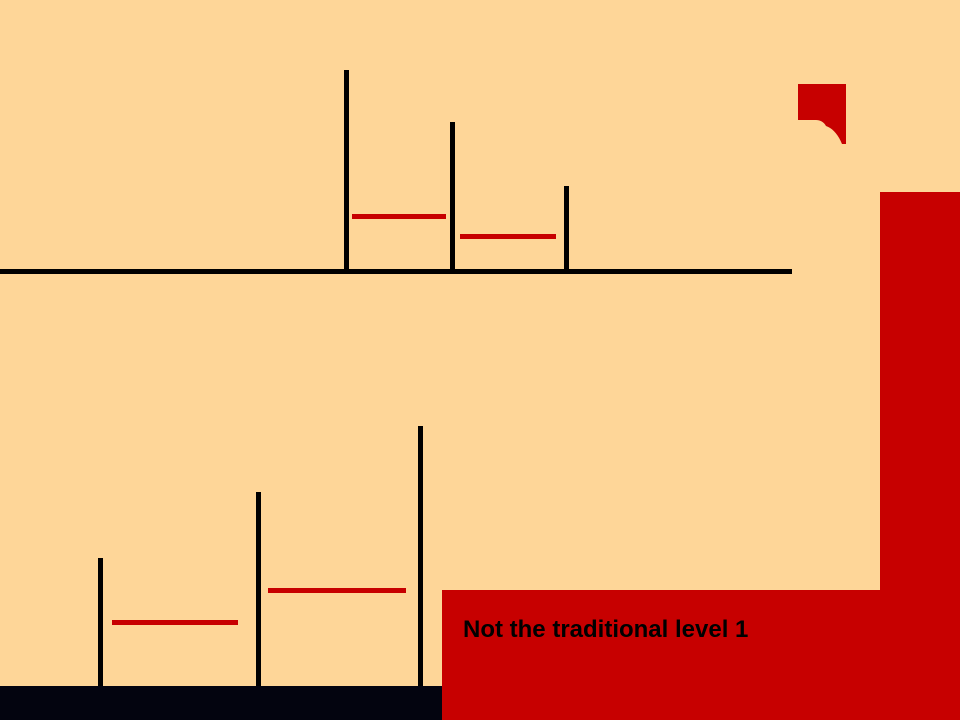 The height and width of the screenshot is (720, 960). Describe the element at coordinates (396, 271) in the screenshot. I see `upper-ground-line` at that location.